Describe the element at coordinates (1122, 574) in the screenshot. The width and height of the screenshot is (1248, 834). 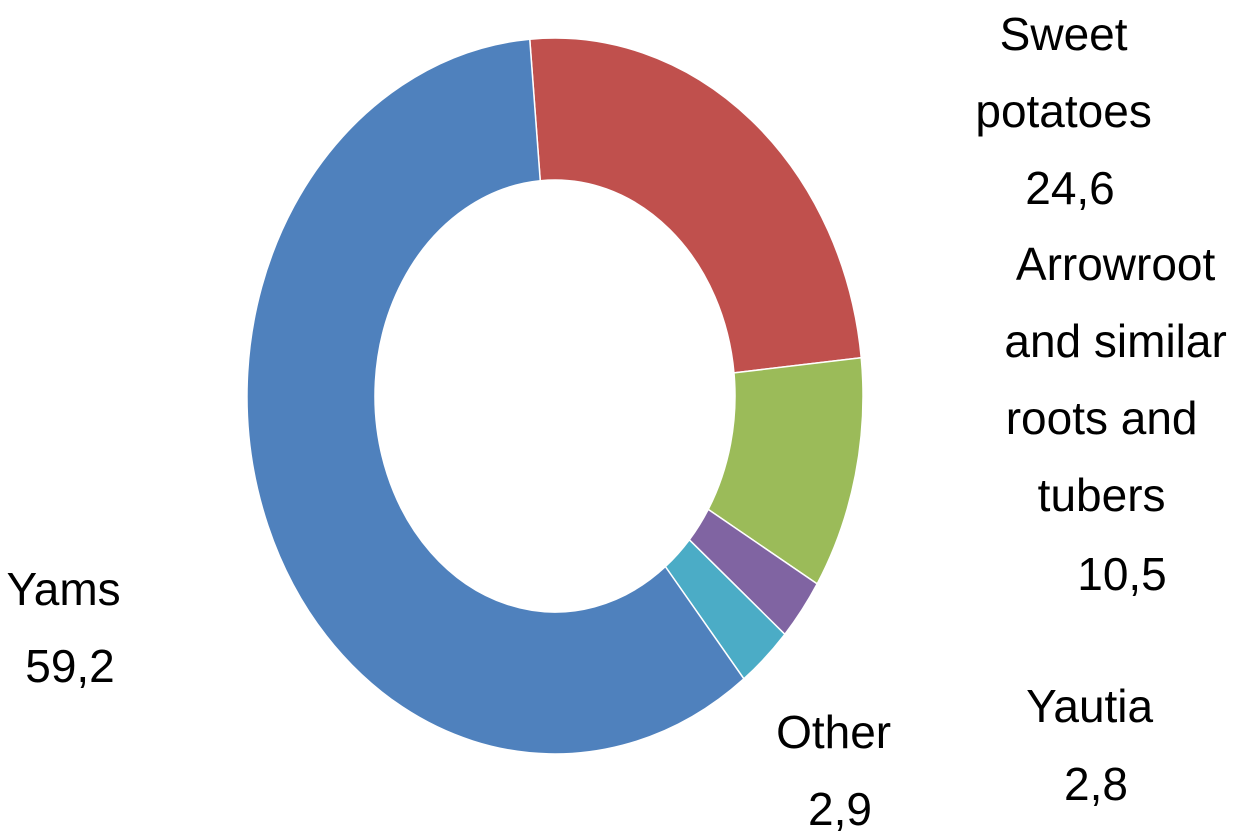
I see `slice-value-label: 10,5` at that location.